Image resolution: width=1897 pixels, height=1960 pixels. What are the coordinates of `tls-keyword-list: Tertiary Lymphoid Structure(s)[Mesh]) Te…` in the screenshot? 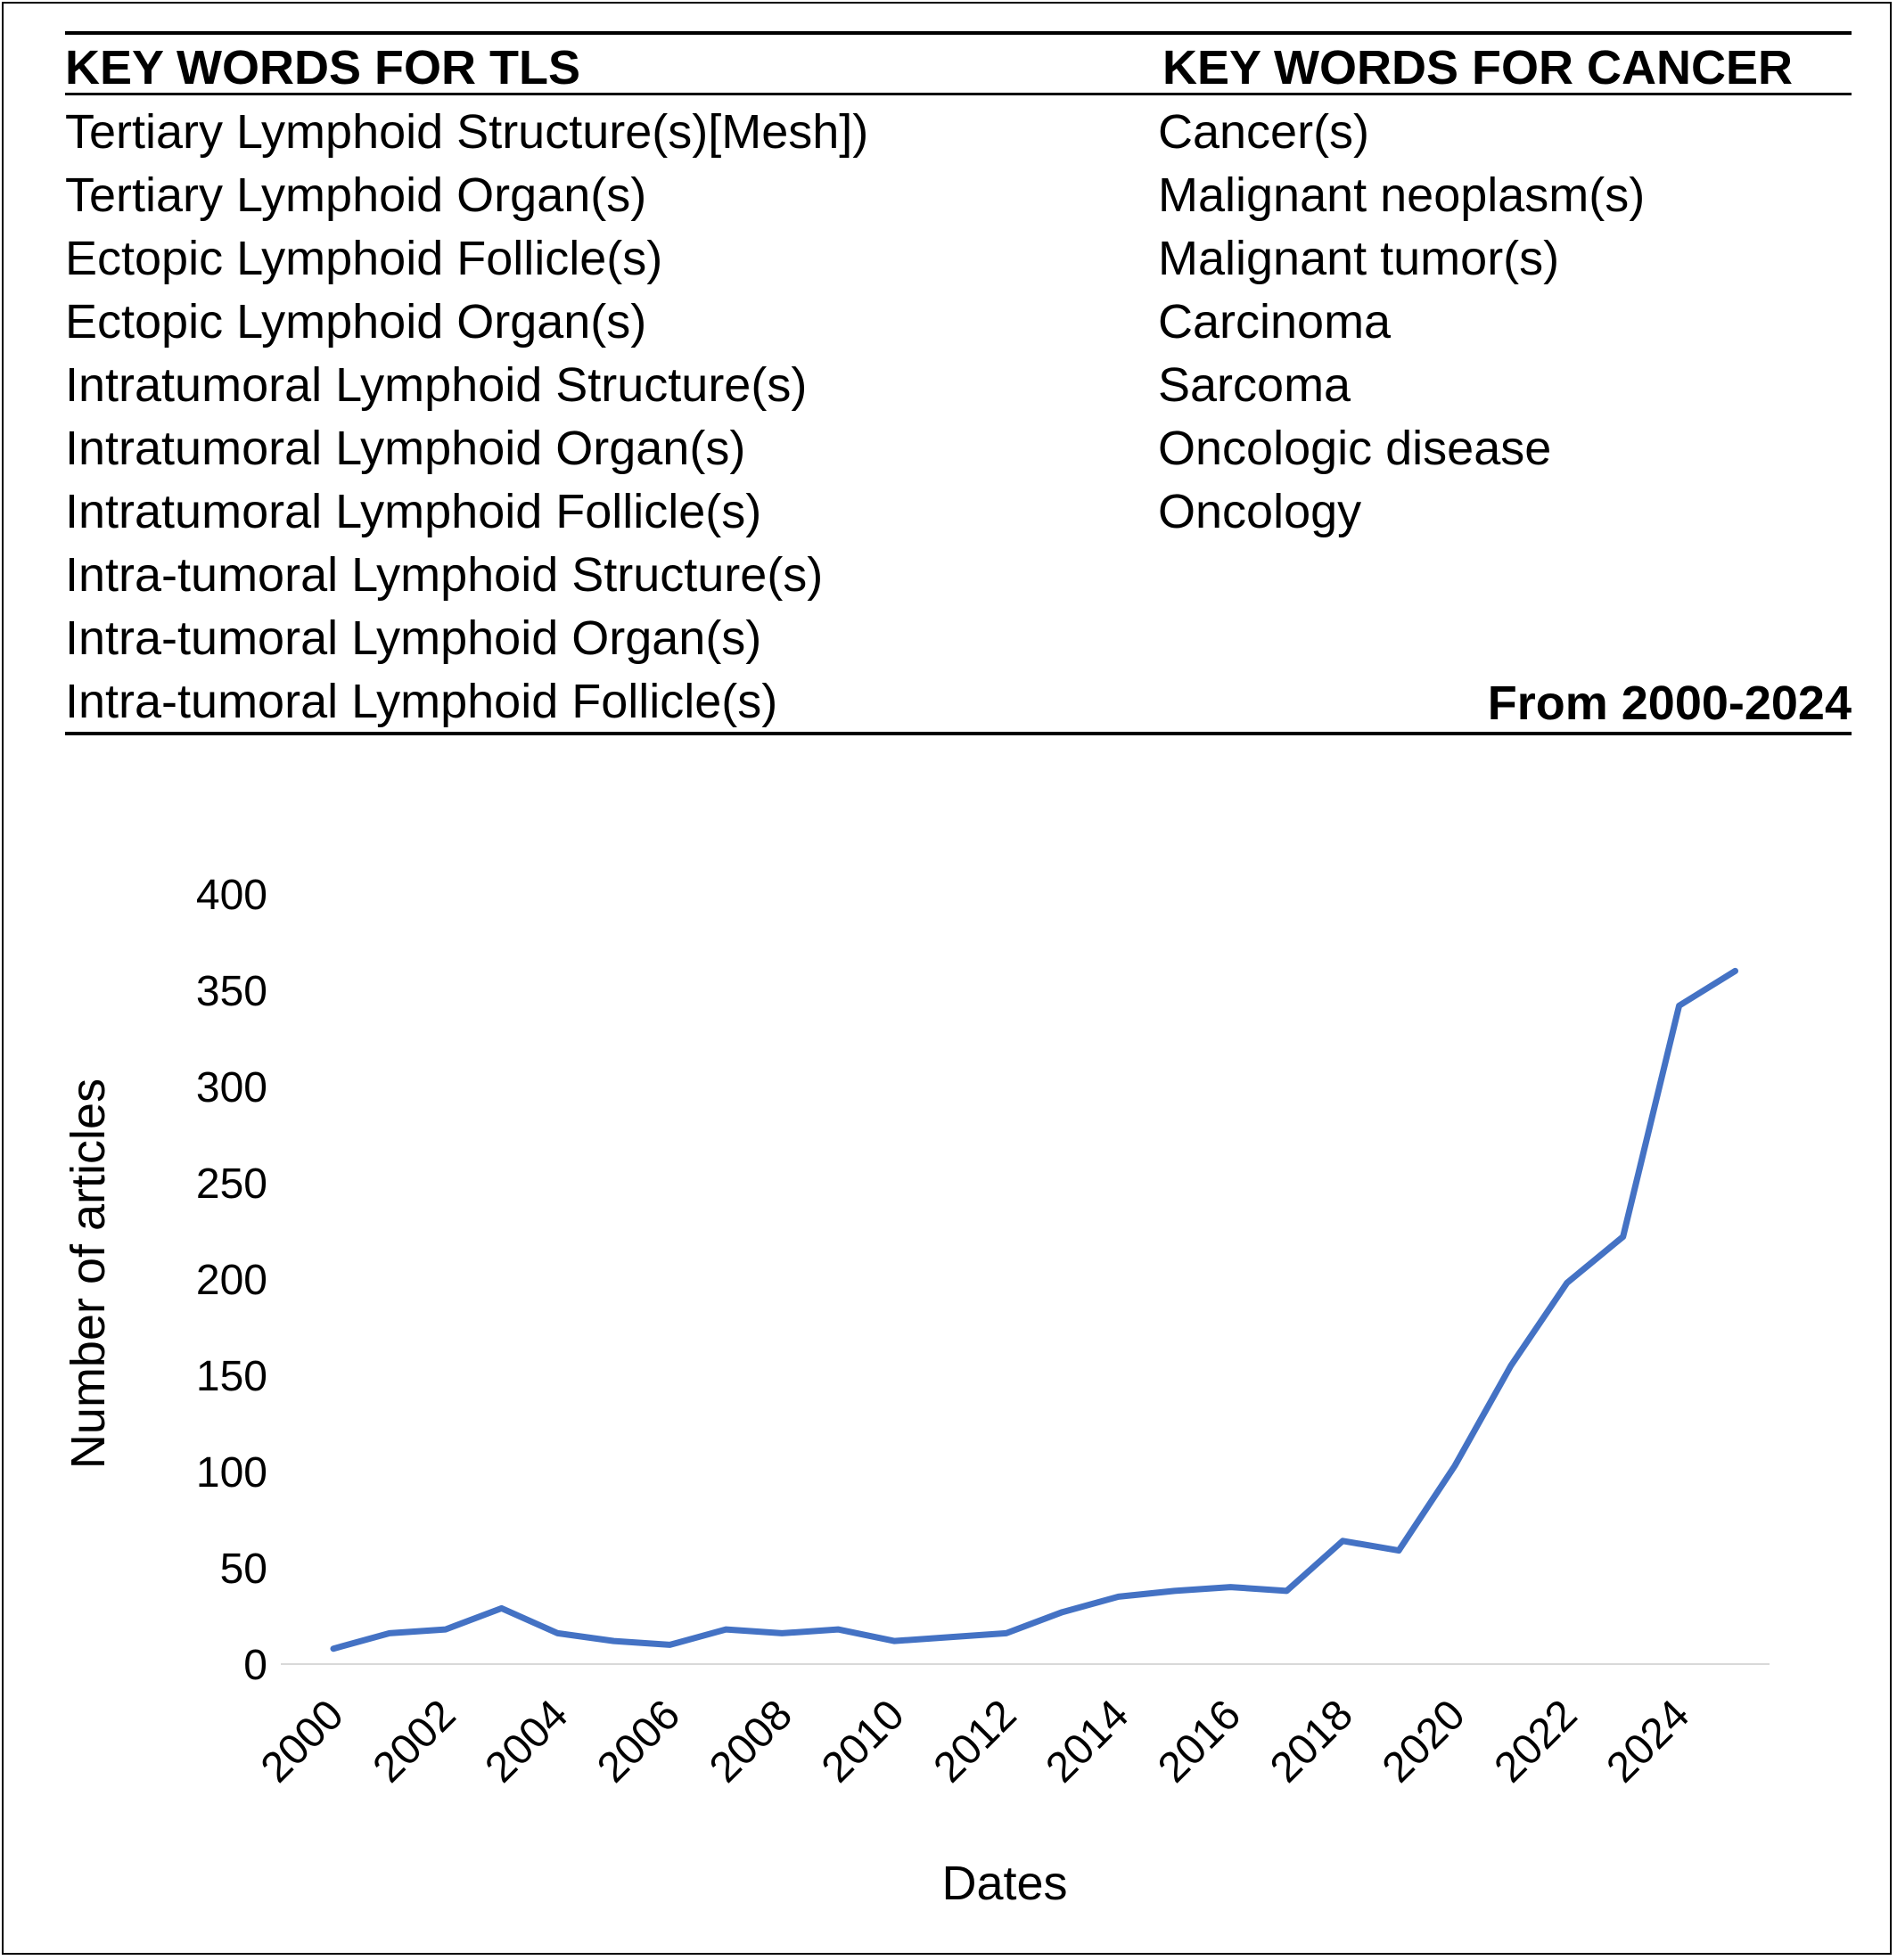 It's located at (466, 420).